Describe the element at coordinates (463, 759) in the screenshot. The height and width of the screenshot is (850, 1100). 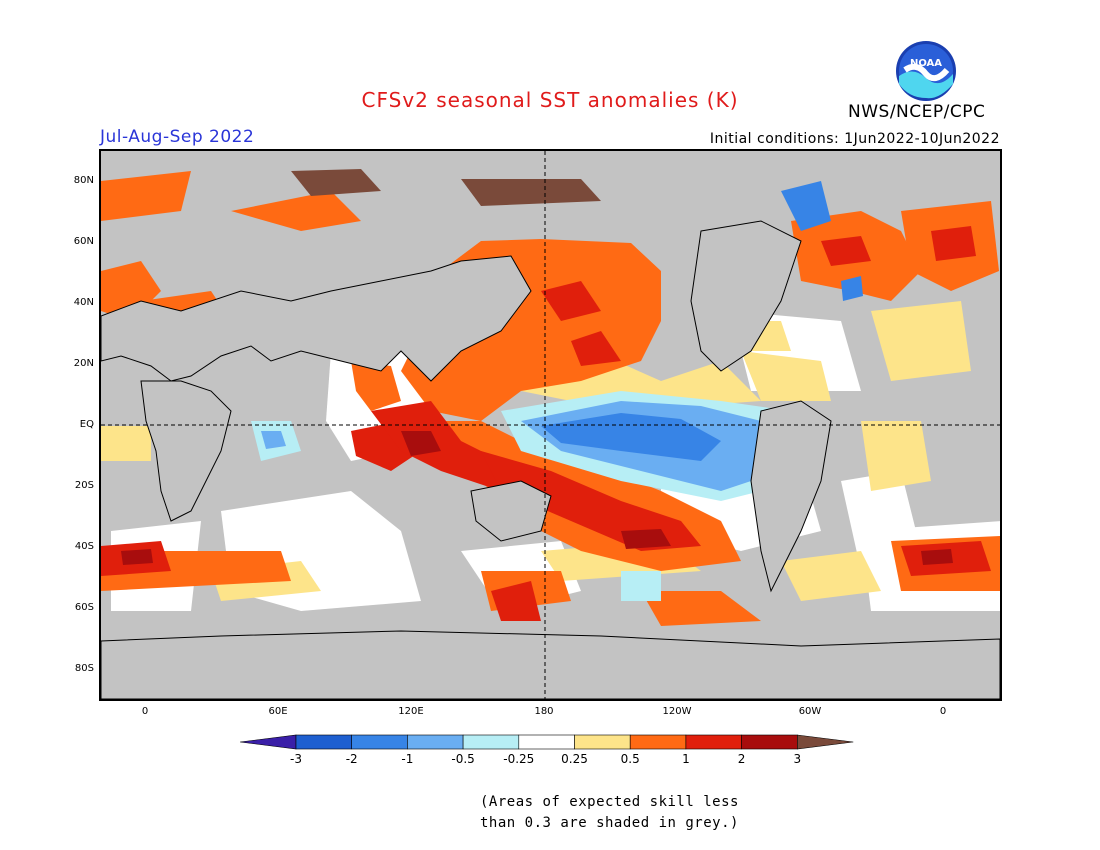
I see `colorbar-tick-label: -0.5` at that location.